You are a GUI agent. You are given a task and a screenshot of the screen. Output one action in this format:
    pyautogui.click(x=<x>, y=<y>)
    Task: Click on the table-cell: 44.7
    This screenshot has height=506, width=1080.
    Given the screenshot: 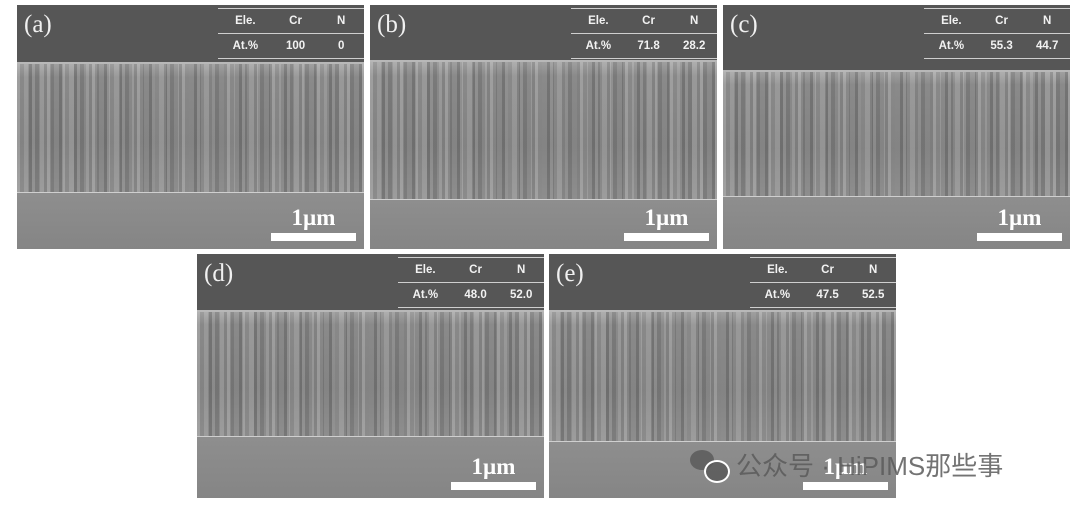 What is the action you would take?
    pyautogui.click(x=1047, y=46)
    